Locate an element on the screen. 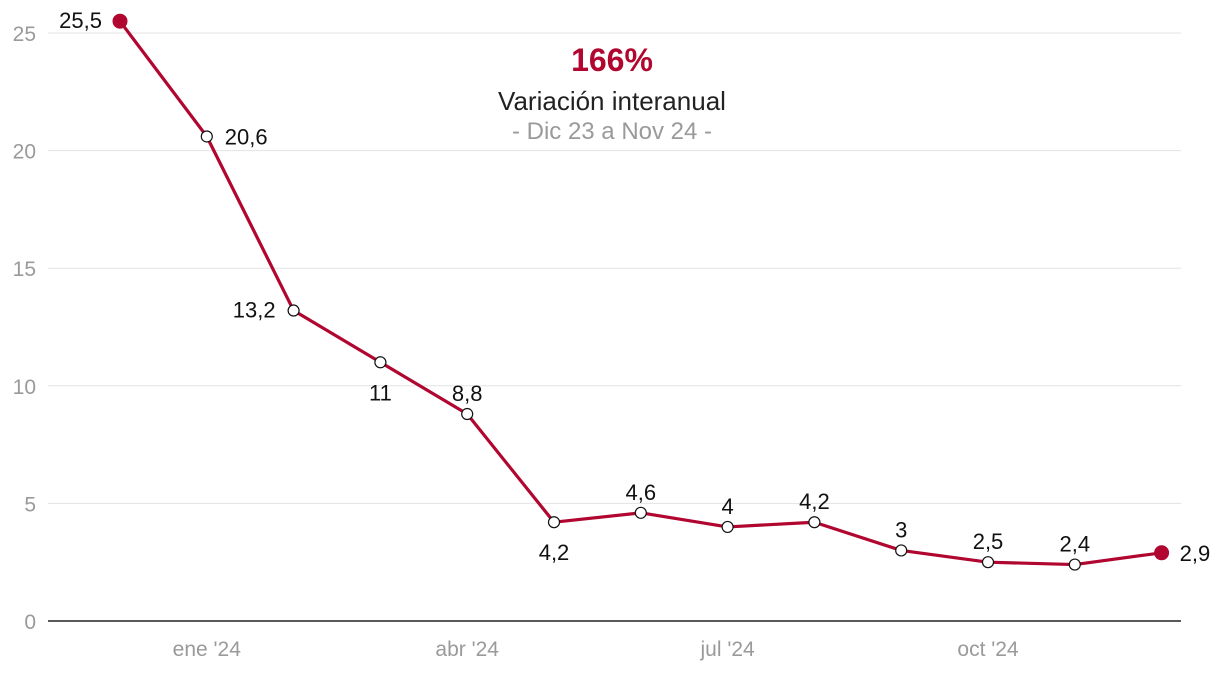  headline-label: Variación interanual is located at coordinates (612, 101).